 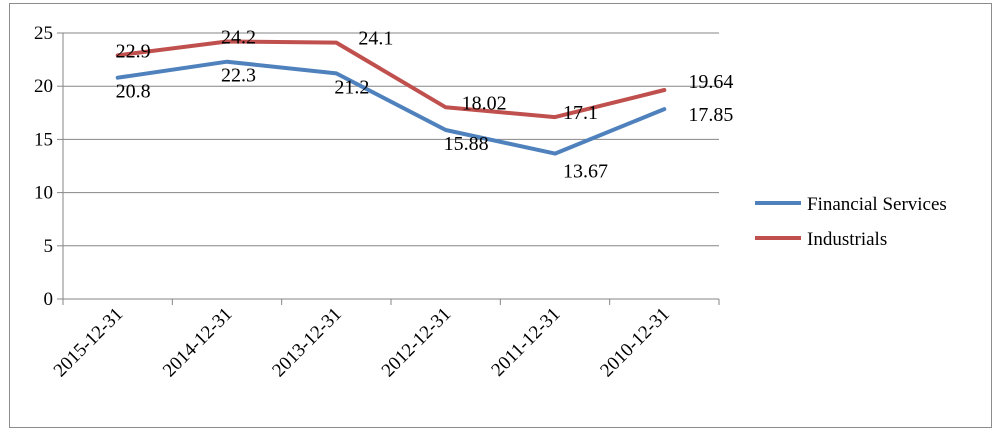 I want to click on x-tick-label: 2011-12-31, so click(x=525, y=342).